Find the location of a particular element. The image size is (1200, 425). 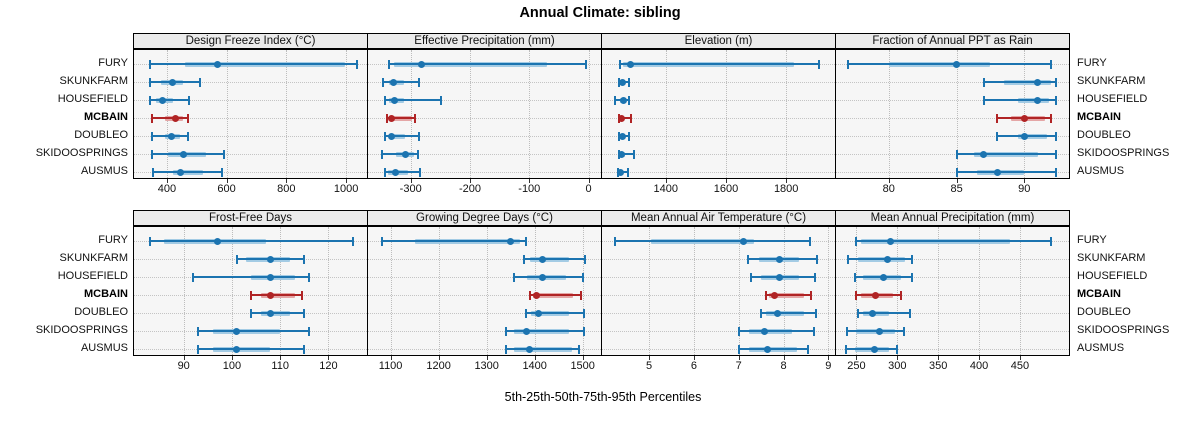

axis-tick-label: 120 is located at coordinates (328, 366).